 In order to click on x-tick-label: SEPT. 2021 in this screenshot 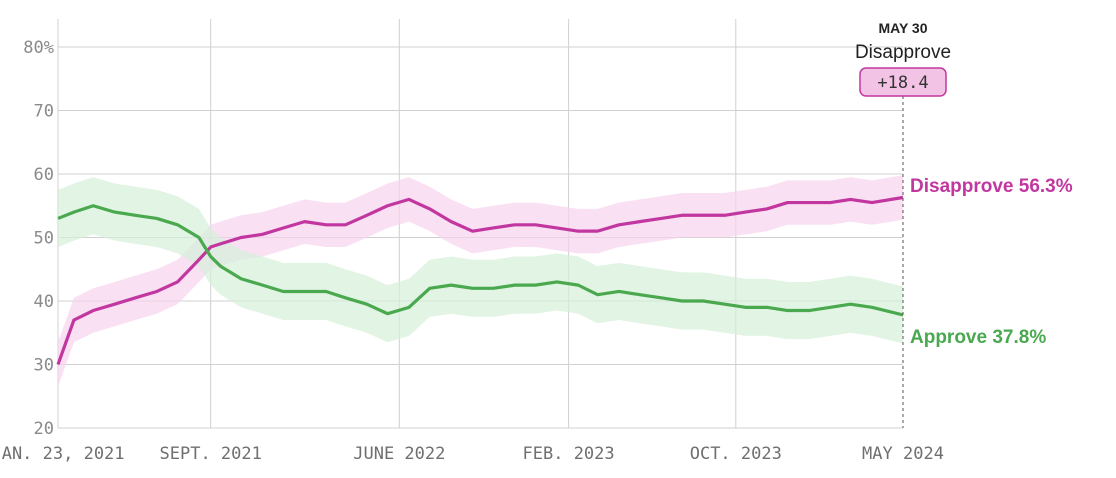, I will do `click(211, 454)`.